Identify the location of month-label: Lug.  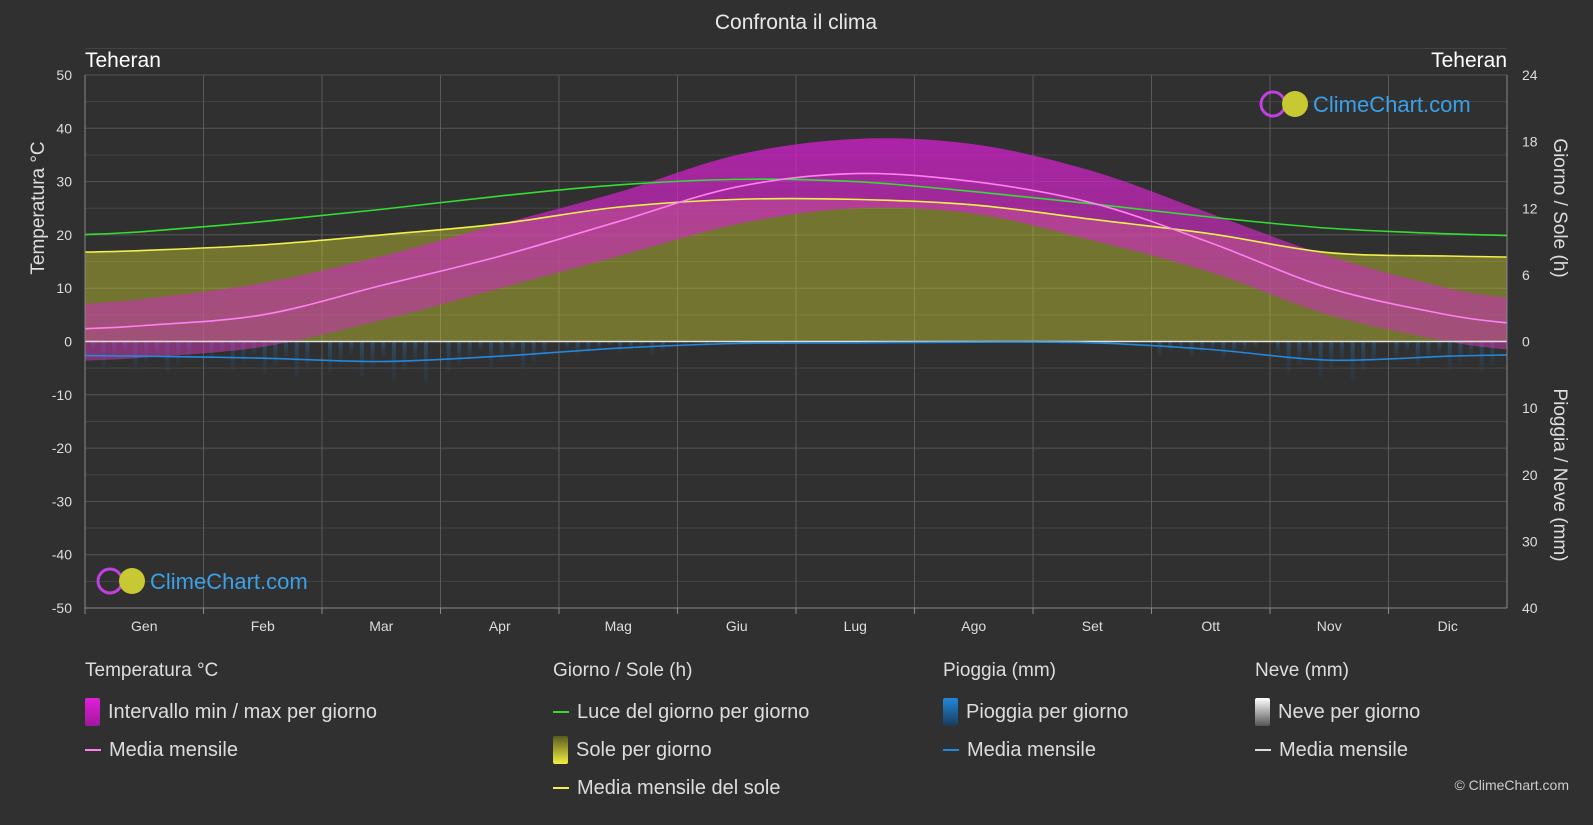
(855, 626).